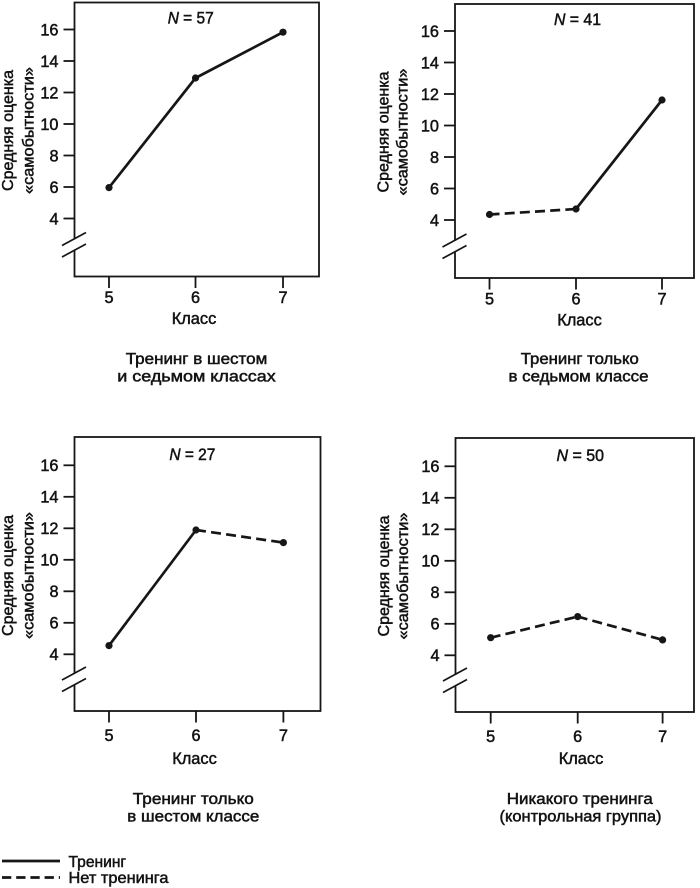 This screenshot has width=700, height=888. What do you see at coordinates (196, 377) in the screenshot?
I see `svg-text: и седьмом классах` at bounding box center [196, 377].